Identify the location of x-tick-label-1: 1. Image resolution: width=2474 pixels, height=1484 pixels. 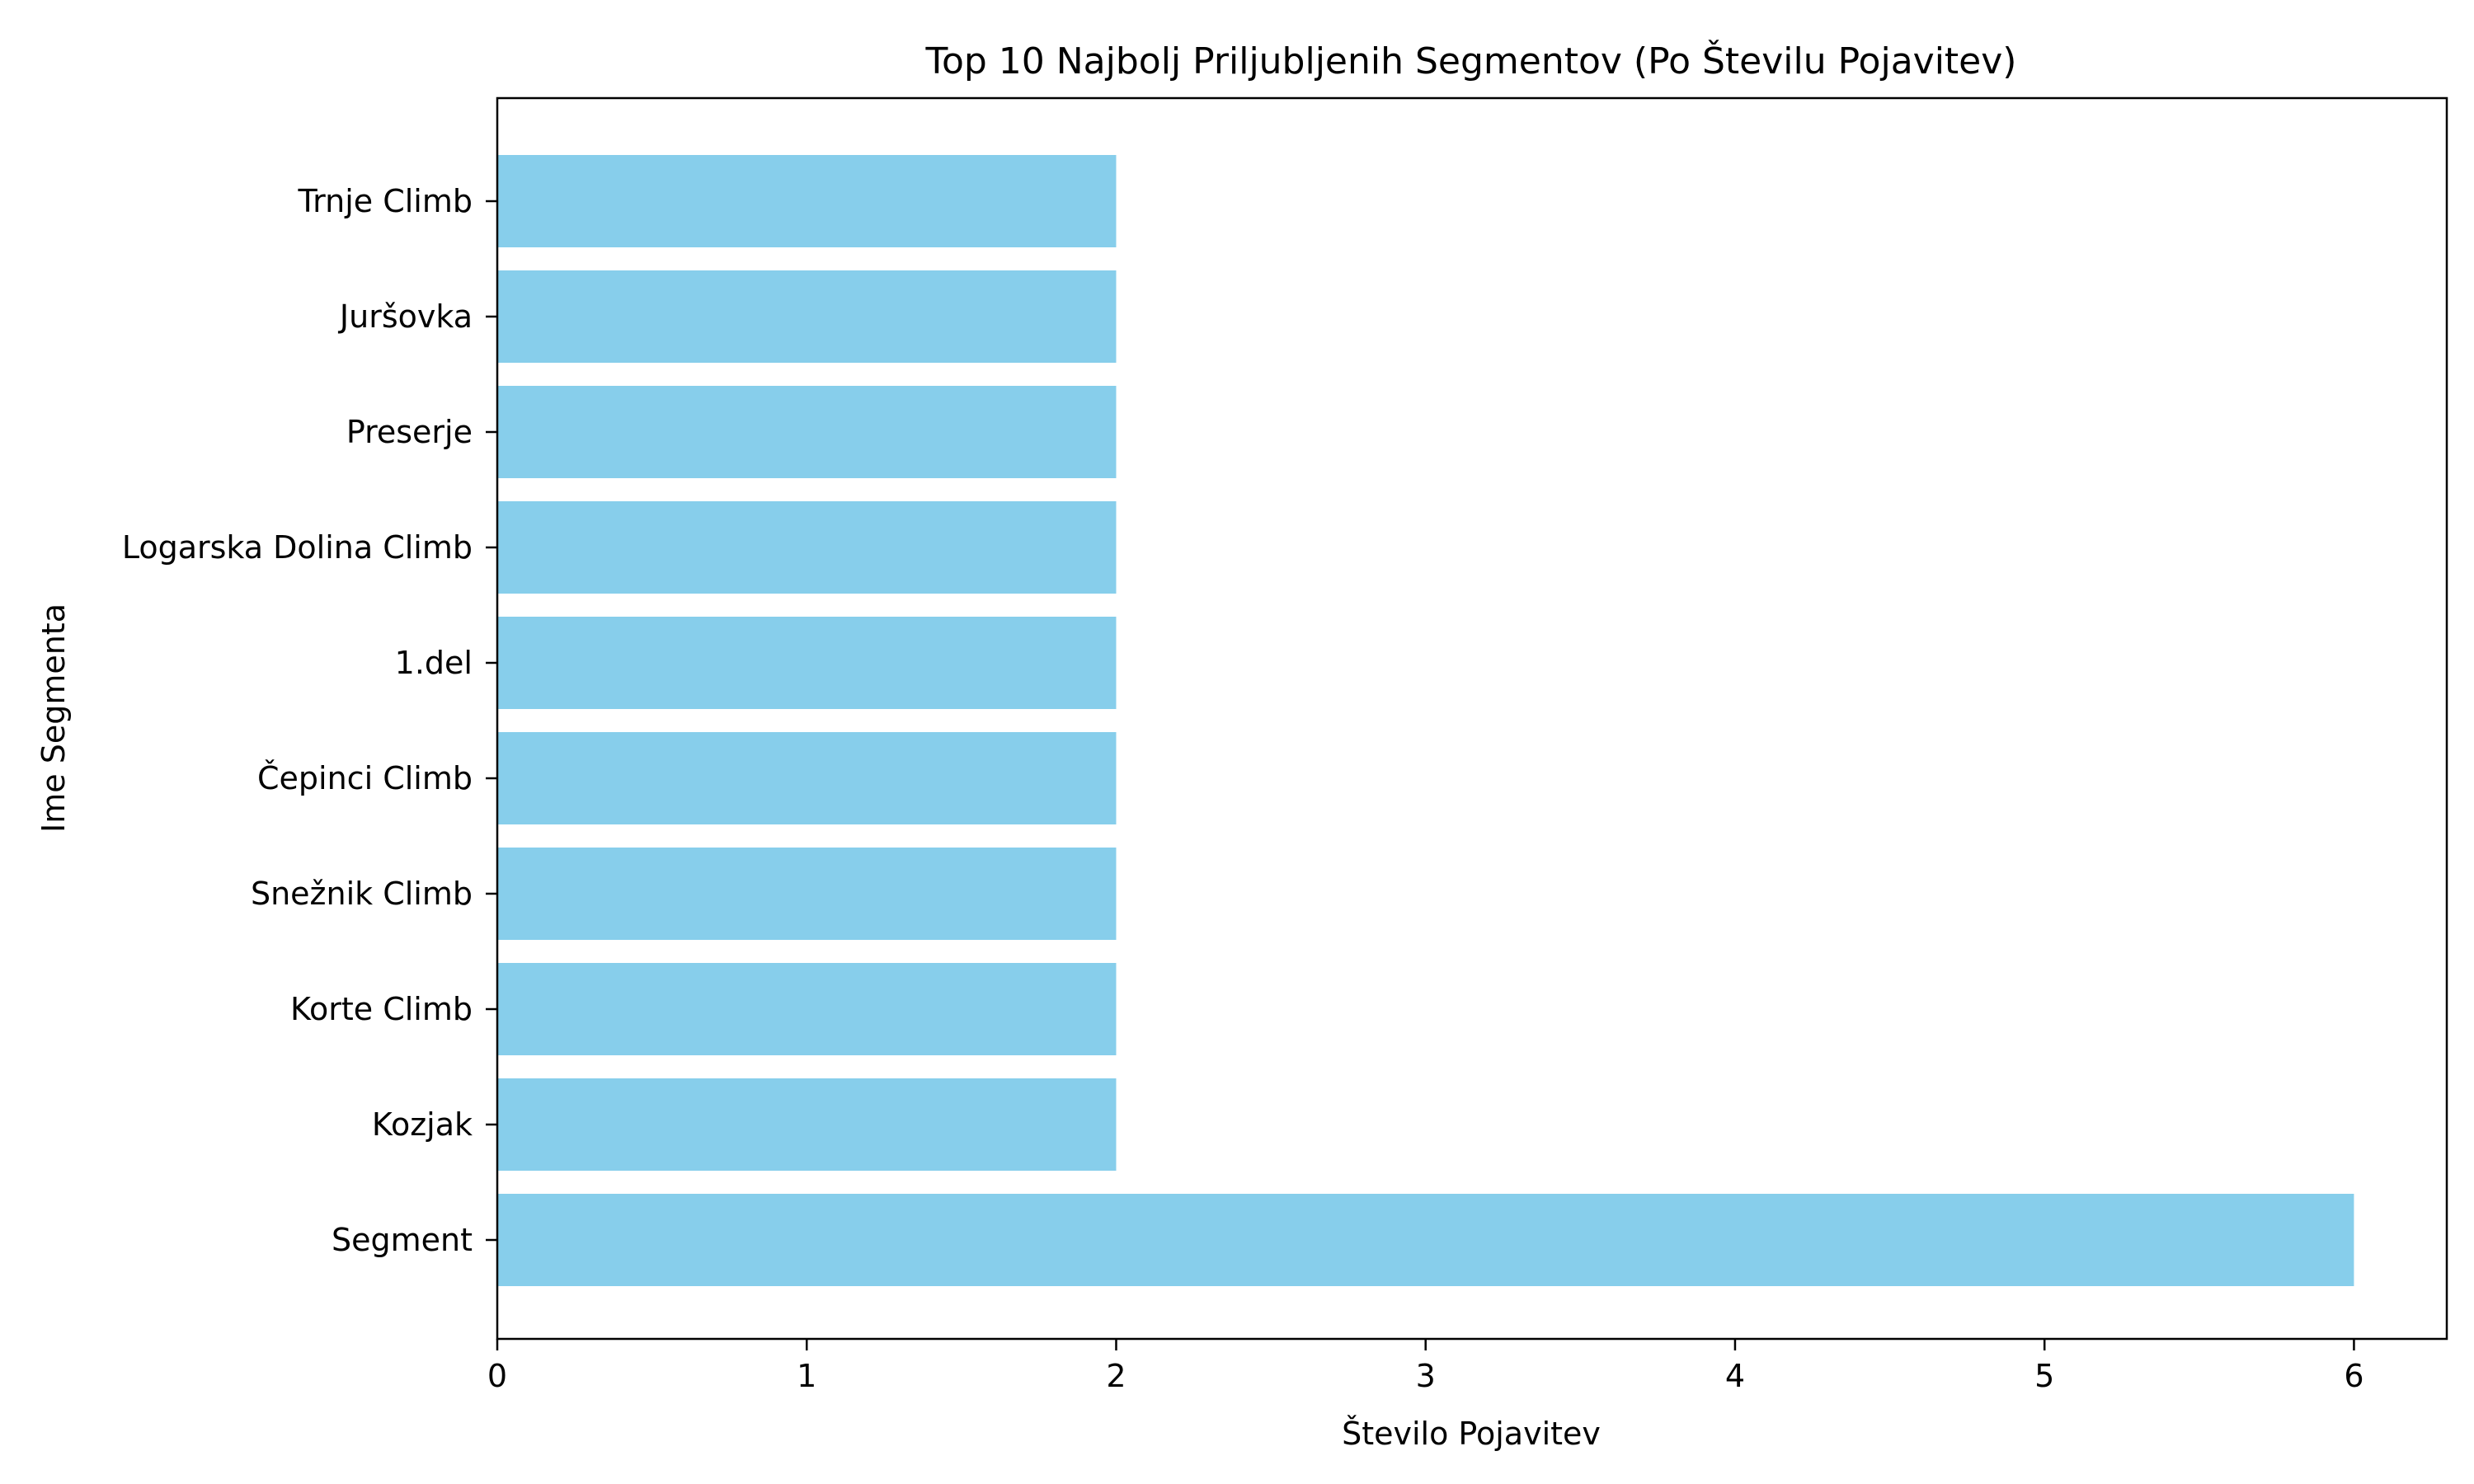
(806, 1376).